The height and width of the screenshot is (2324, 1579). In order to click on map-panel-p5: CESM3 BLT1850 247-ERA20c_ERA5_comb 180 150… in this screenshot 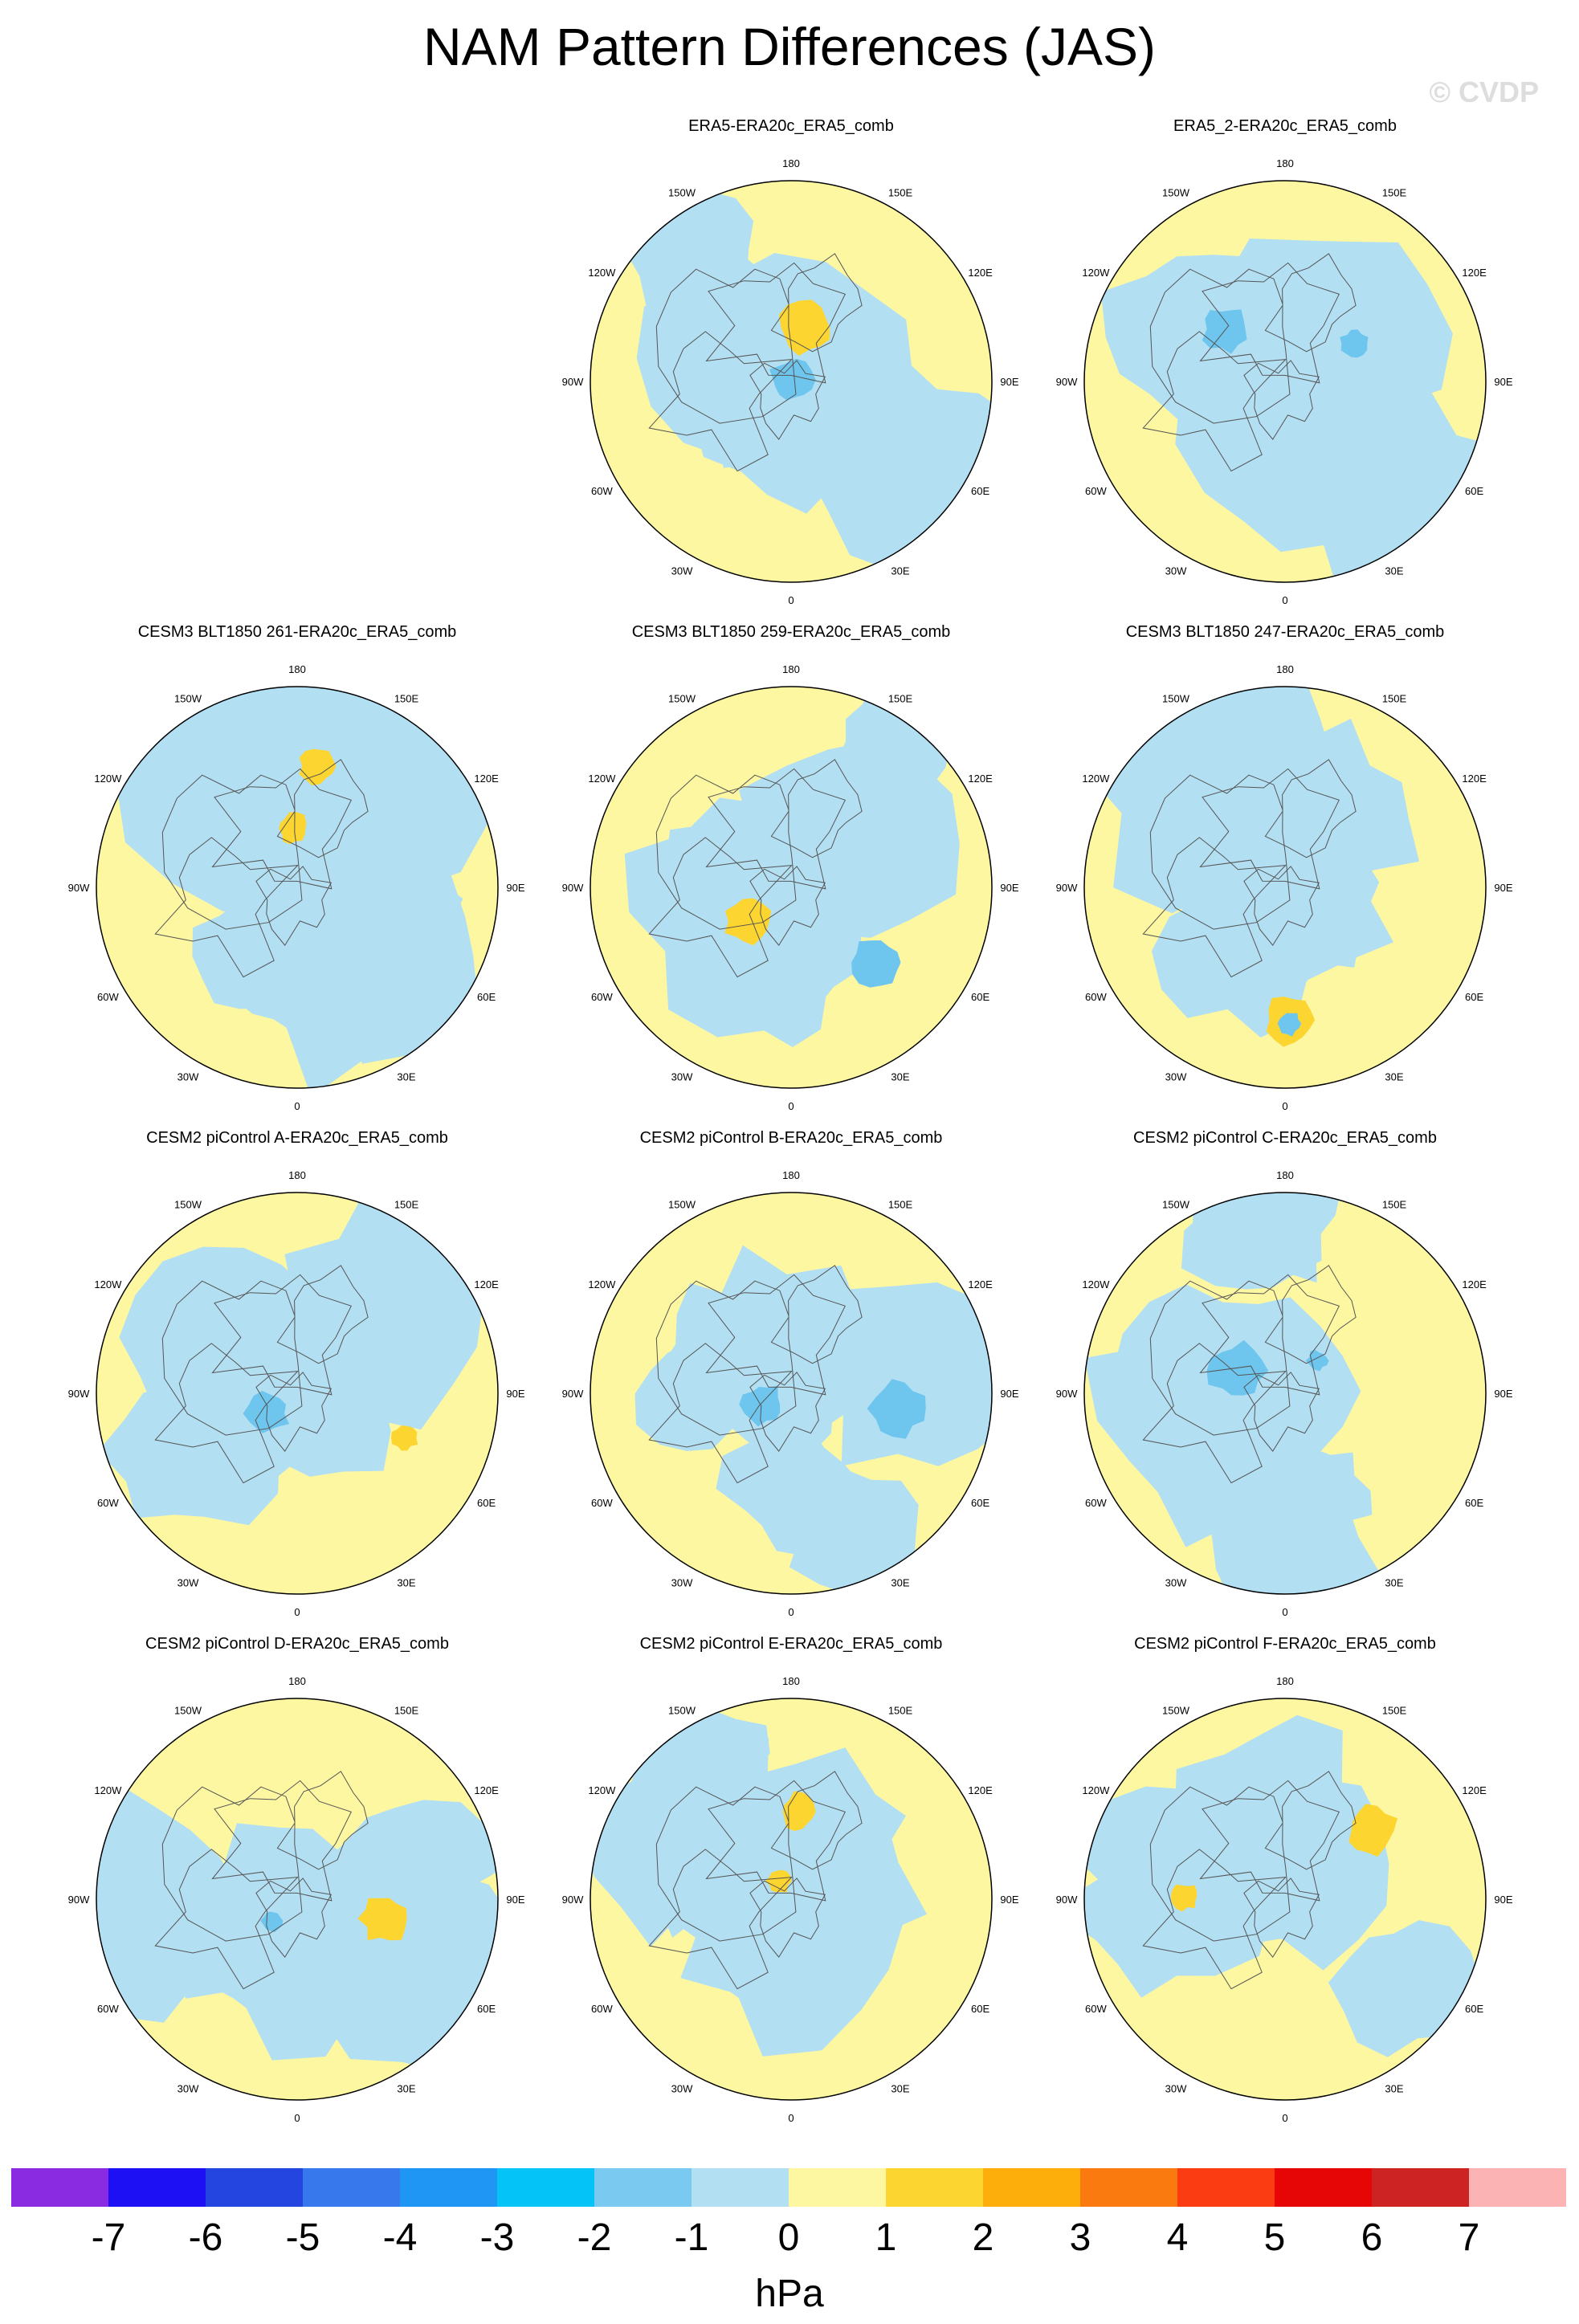, I will do `click(1285, 871)`.